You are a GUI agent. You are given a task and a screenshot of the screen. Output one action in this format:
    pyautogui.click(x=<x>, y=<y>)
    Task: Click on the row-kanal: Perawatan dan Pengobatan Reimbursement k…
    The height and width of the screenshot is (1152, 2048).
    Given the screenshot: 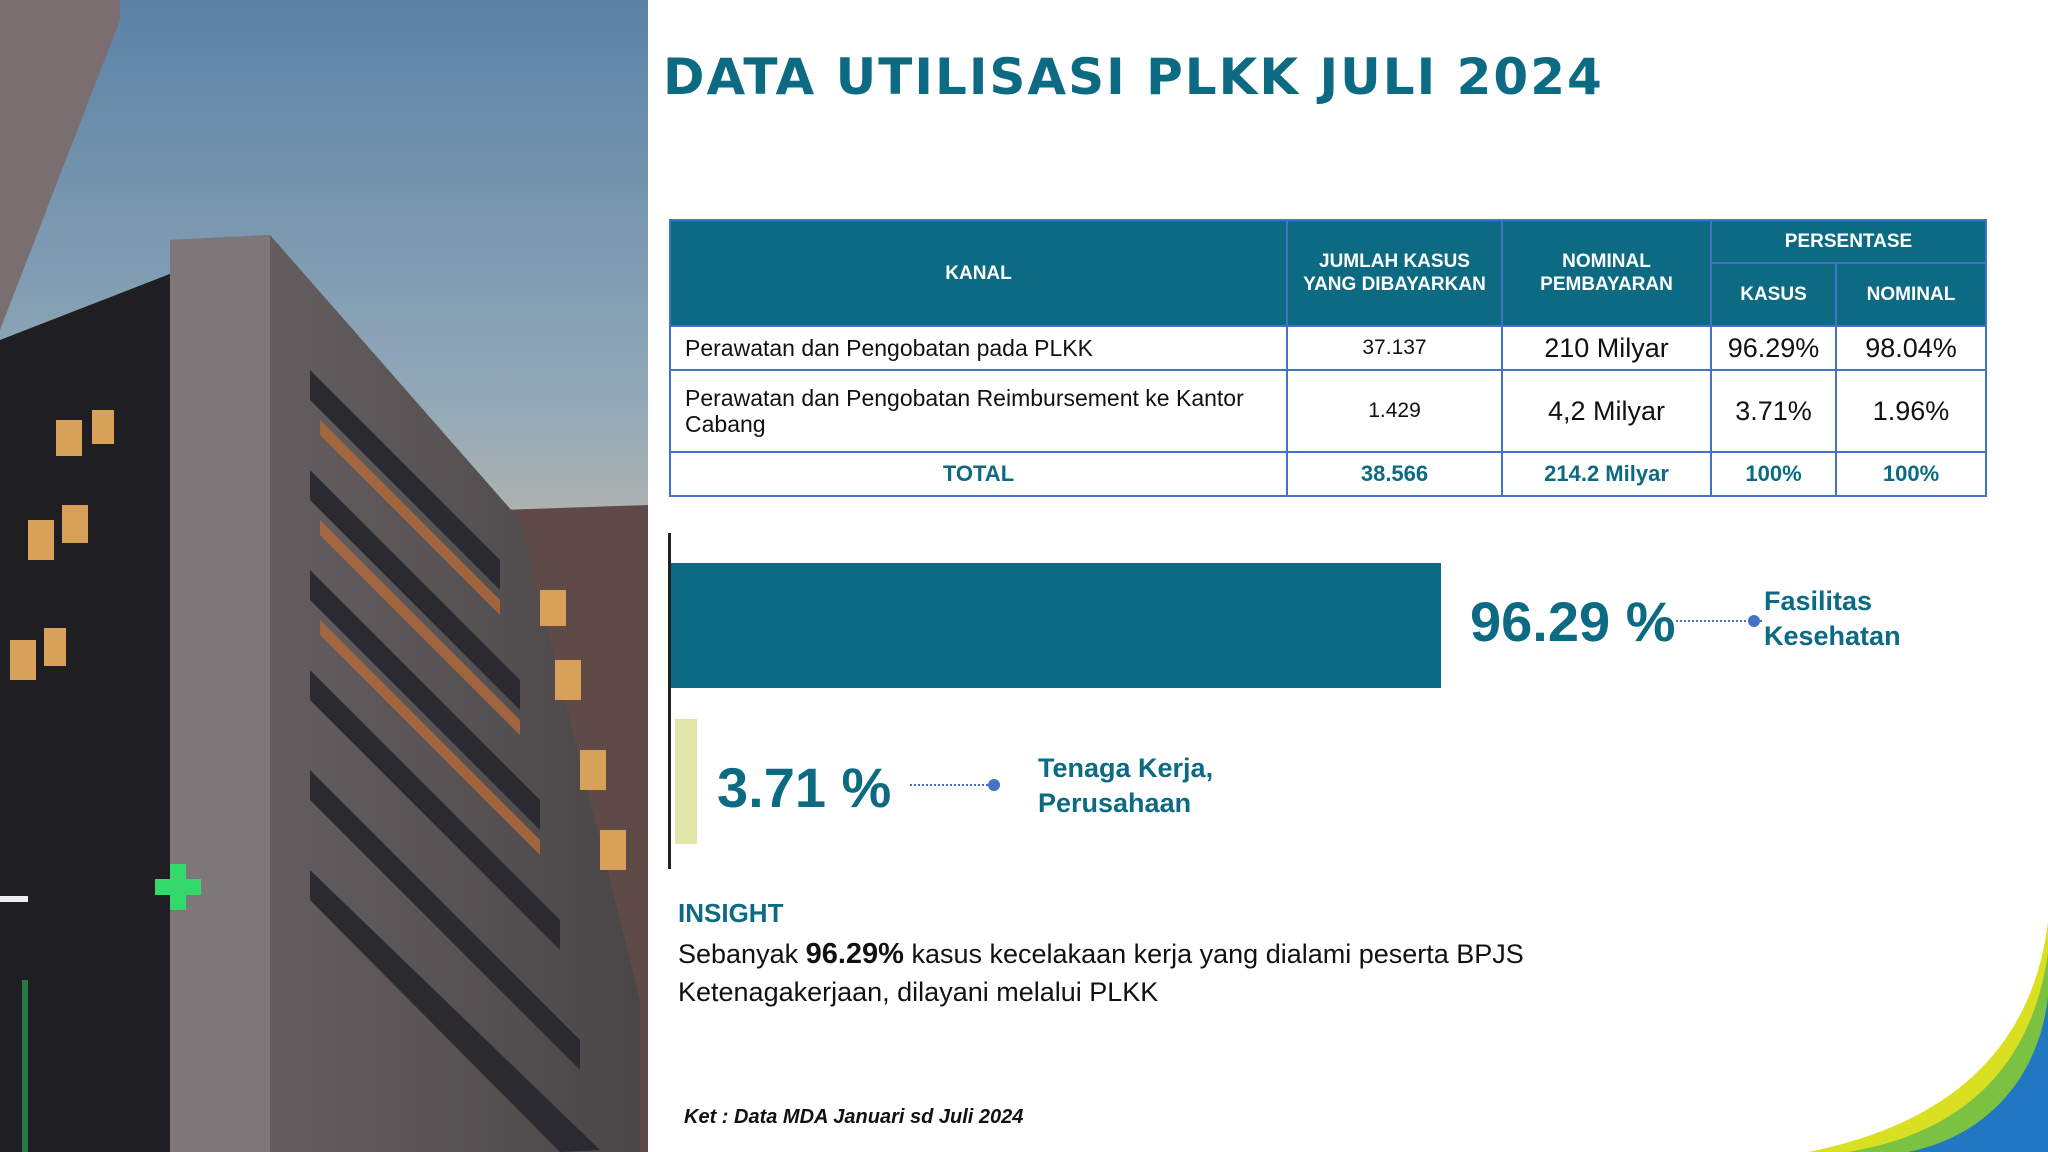 What is the action you would take?
    pyautogui.click(x=978, y=411)
    